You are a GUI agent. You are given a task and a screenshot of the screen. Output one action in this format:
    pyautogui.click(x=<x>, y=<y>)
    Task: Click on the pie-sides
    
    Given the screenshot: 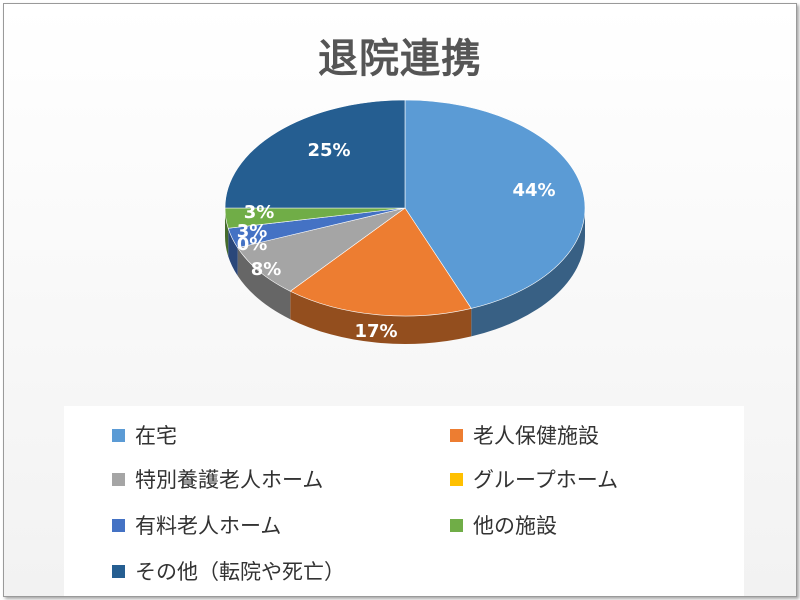 What is the action you would take?
    pyautogui.click(x=405, y=276)
    